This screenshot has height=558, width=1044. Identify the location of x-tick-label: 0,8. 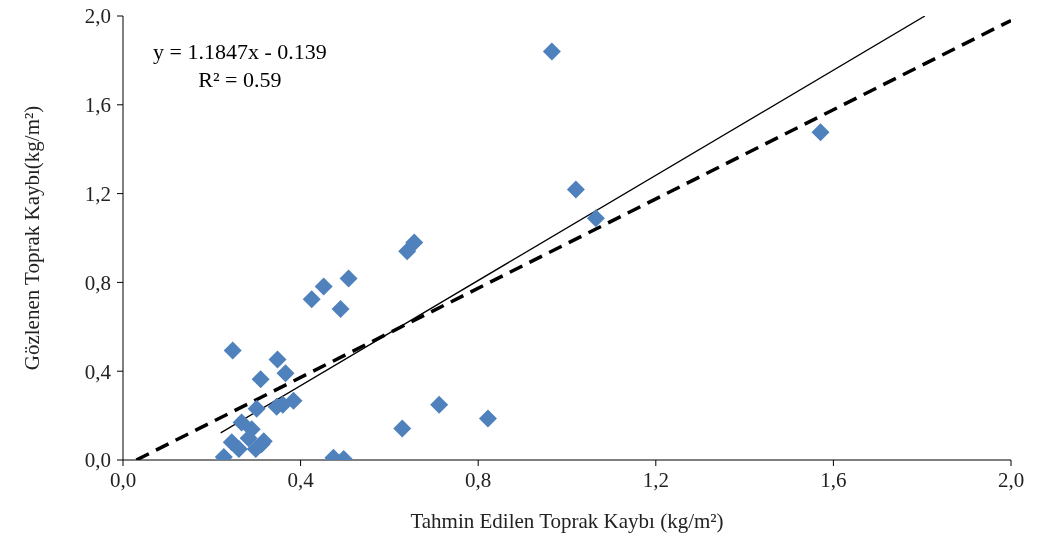
(478, 479).